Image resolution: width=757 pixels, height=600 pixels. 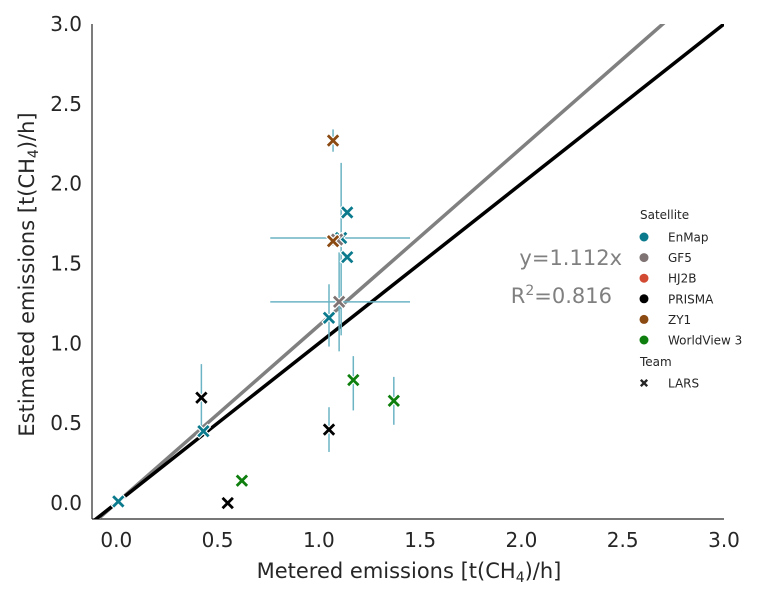 I want to click on x-tick-label: 0.5, so click(x=218, y=540).